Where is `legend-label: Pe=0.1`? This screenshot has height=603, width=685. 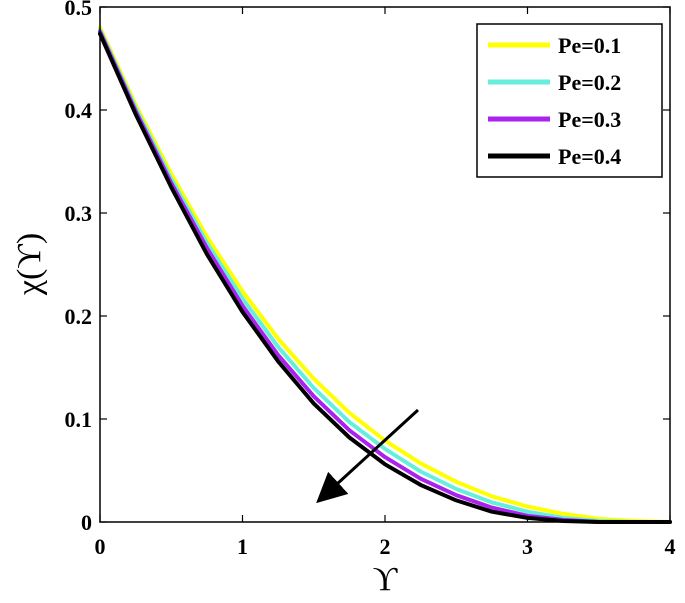 legend-label: Pe=0.1 is located at coordinates (589, 45).